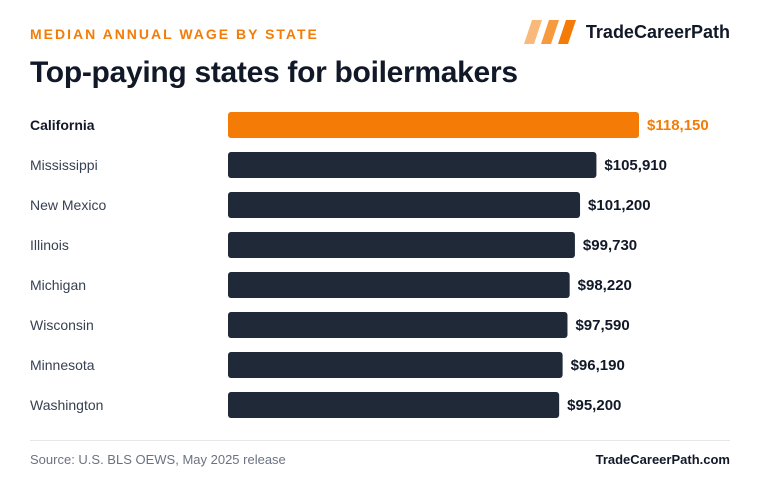  I want to click on value-label: $118,150, so click(678, 125).